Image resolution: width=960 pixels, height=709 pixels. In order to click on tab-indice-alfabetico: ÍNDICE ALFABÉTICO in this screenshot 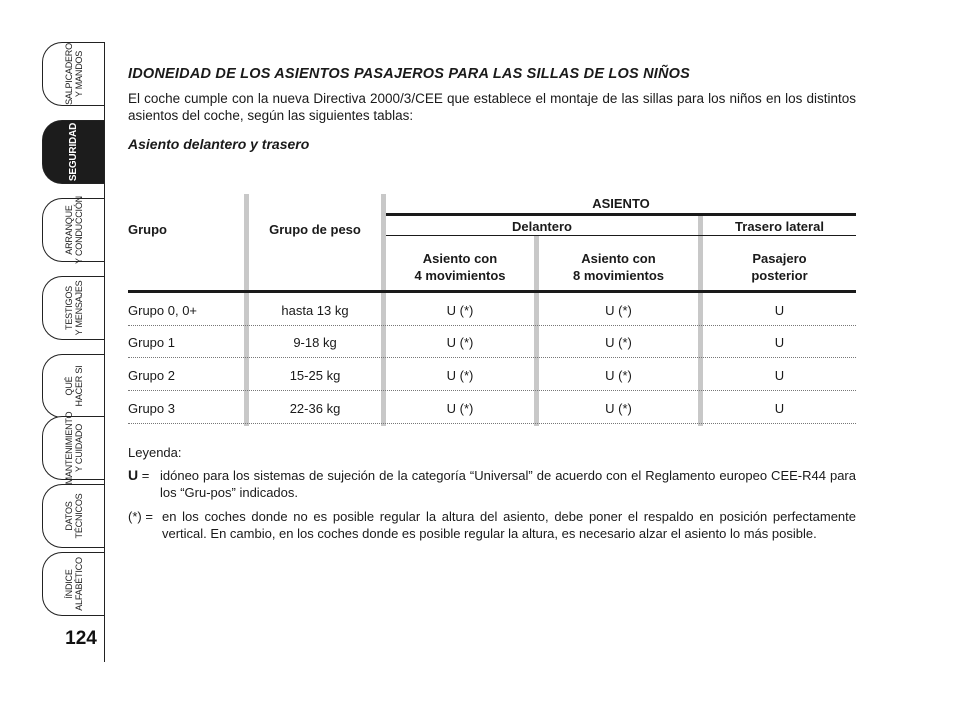, I will do `click(73, 584)`.